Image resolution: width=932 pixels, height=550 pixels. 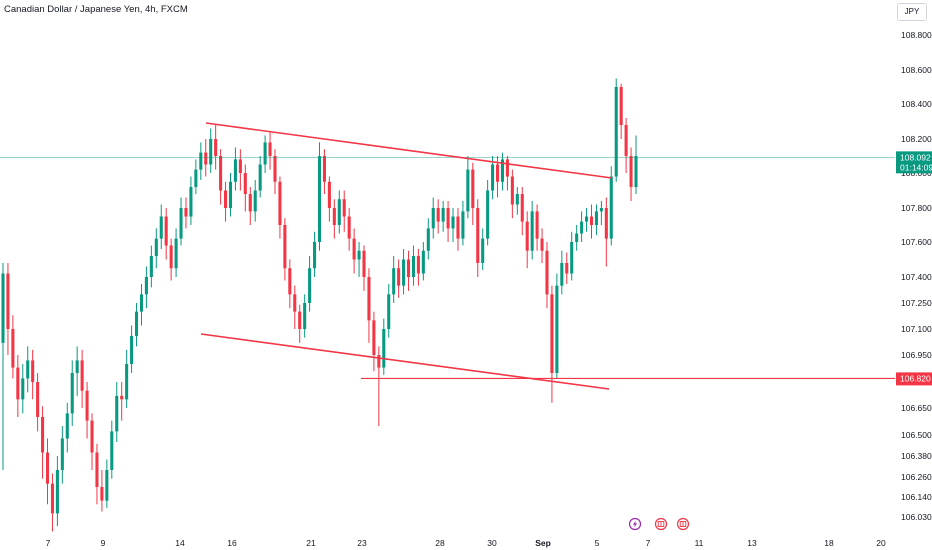 What do you see at coordinates (914, 162) in the screenshot?
I see `current-price-tag` at bounding box center [914, 162].